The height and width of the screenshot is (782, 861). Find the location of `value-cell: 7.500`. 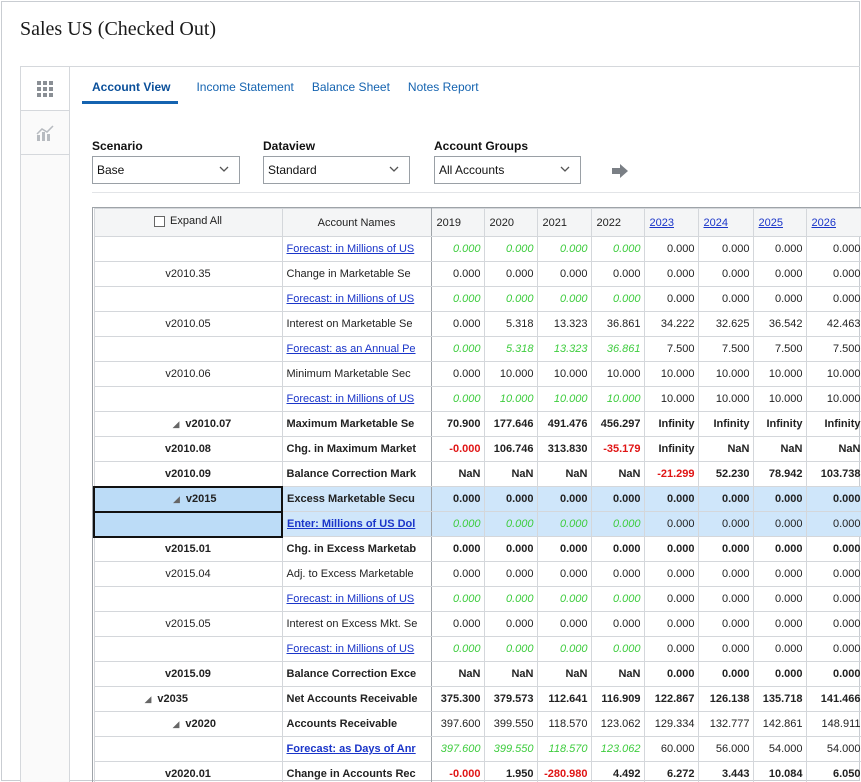

value-cell: 7.500 is located at coordinates (779, 349).